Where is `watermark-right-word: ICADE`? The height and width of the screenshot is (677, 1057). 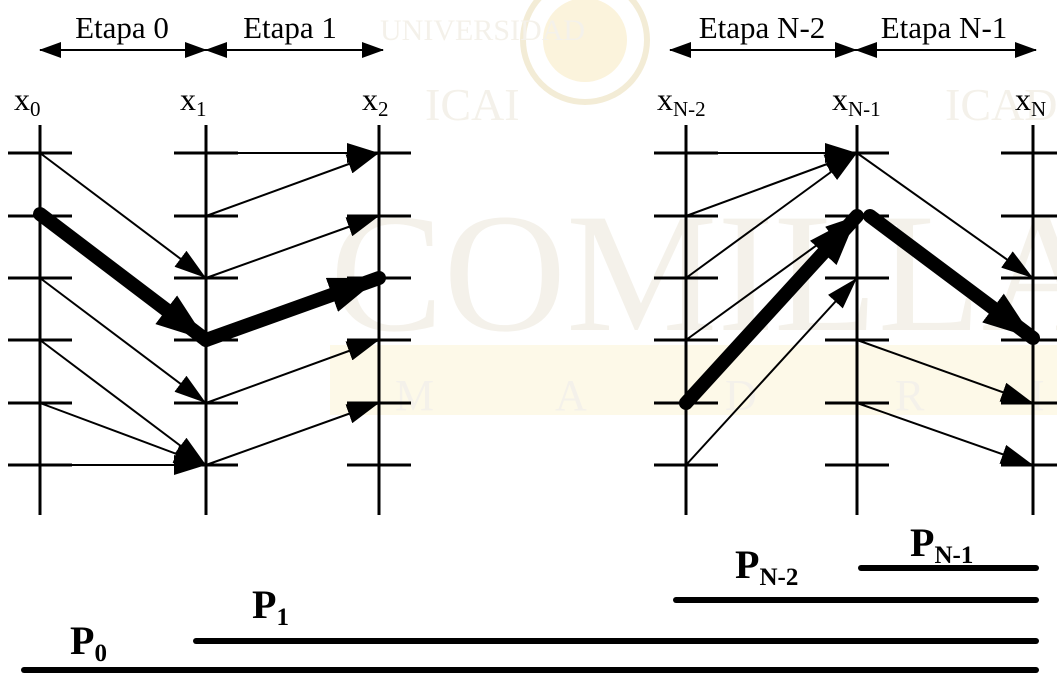 watermark-right-word: ICADE is located at coordinates (1001, 104).